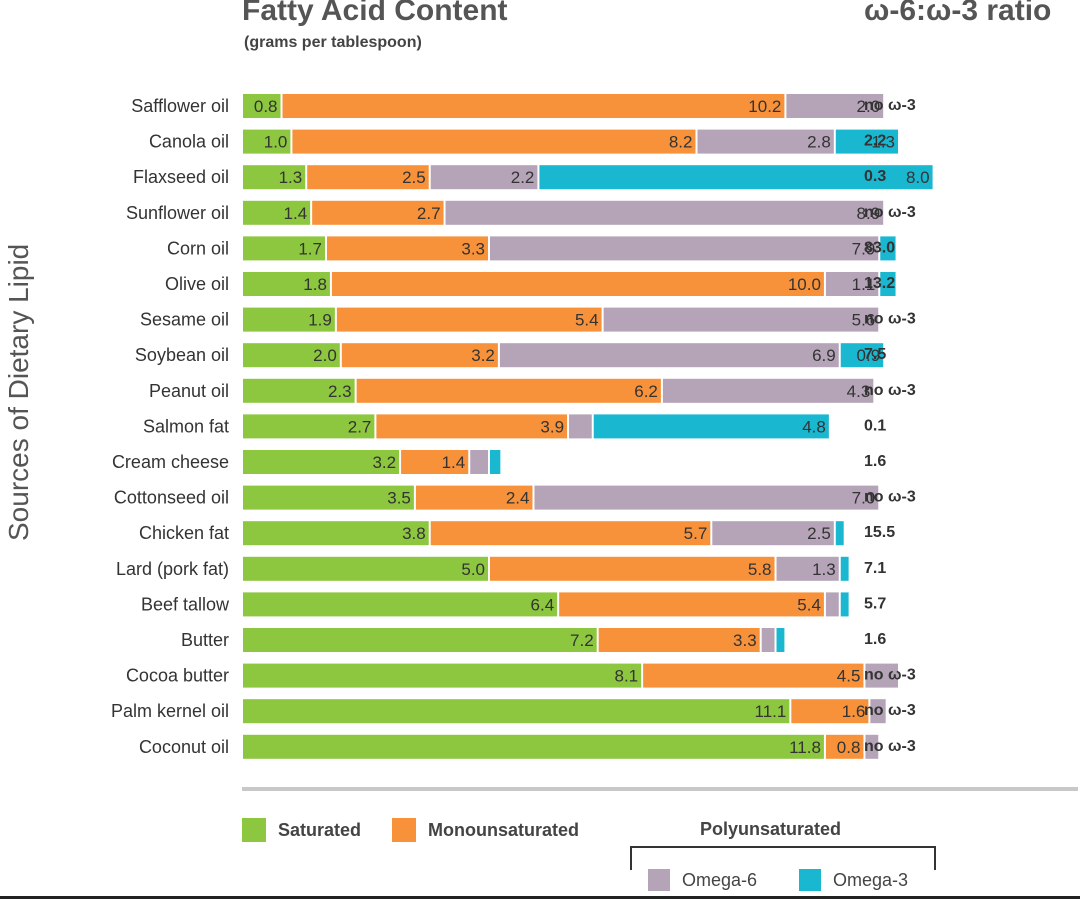  What do you see at coordinates (276, 142) in the screenshot?
I see `data-label: 1.0` at bounding box center [276, 142].